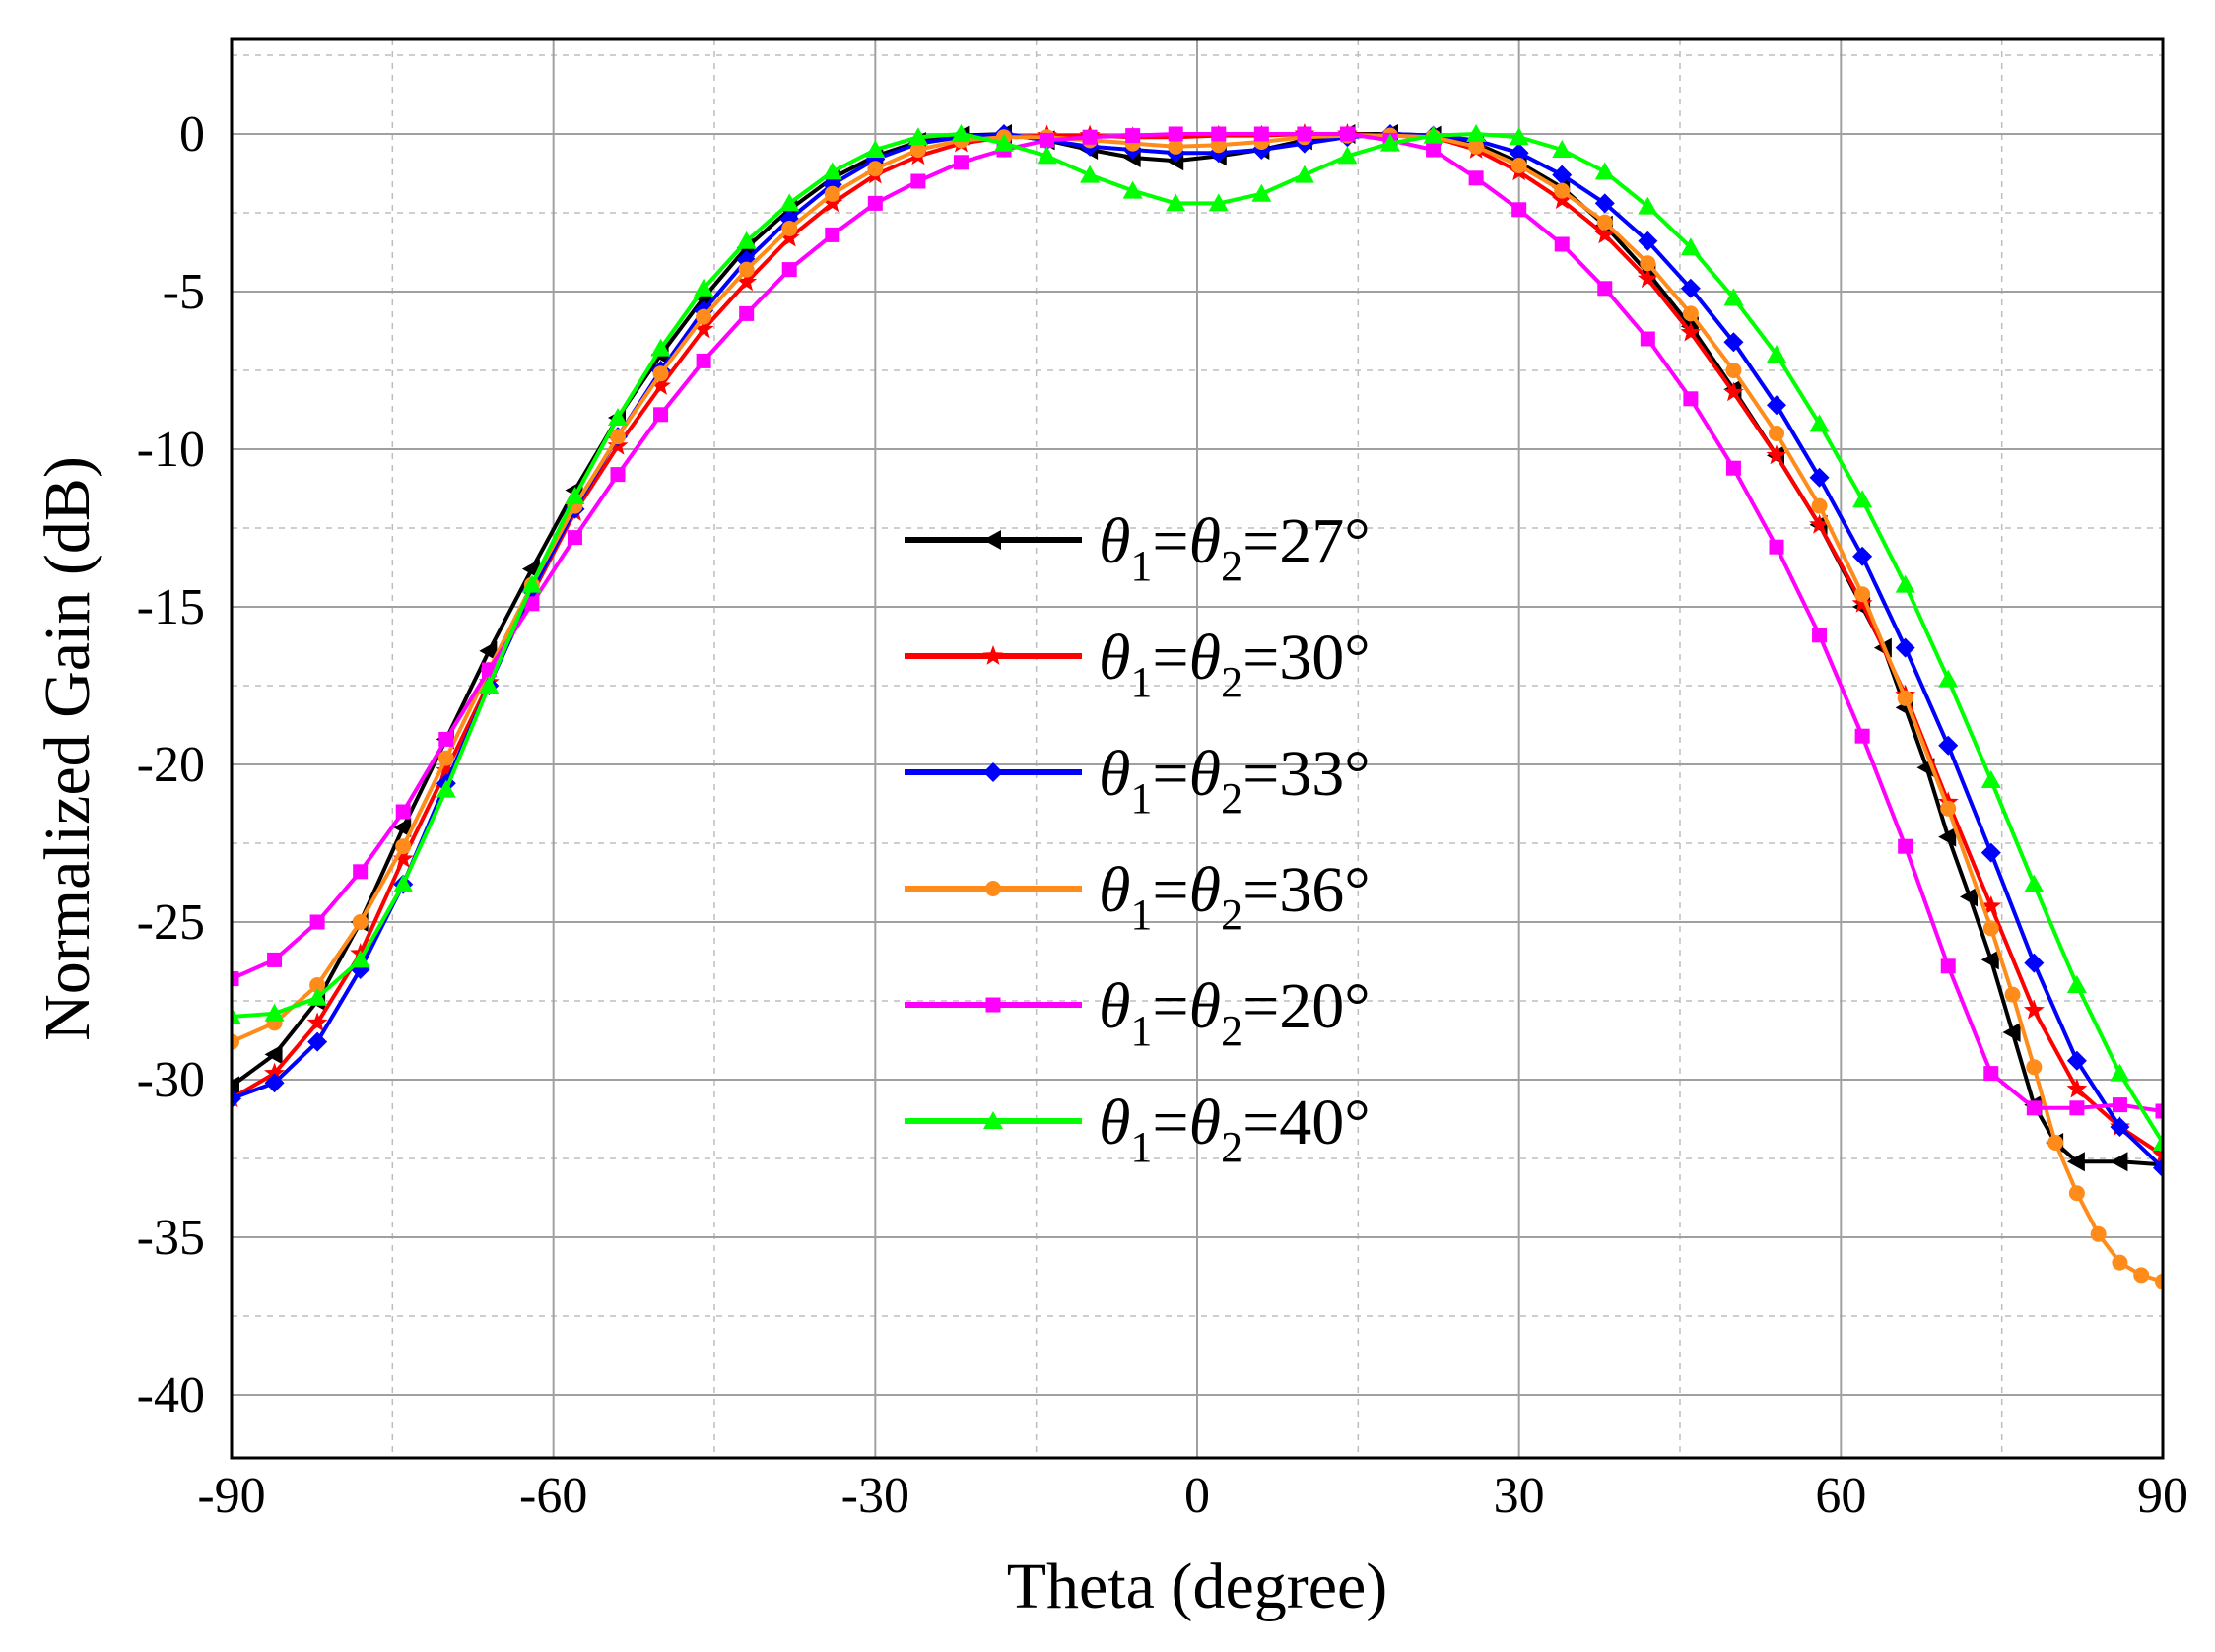 This screenshot has width=2215, height=1652. What do you see at coordinates (1138, 896) in the screenshot?
I see `legend-item: θ1=θ2=36°` at bounding box center [1138, 896].